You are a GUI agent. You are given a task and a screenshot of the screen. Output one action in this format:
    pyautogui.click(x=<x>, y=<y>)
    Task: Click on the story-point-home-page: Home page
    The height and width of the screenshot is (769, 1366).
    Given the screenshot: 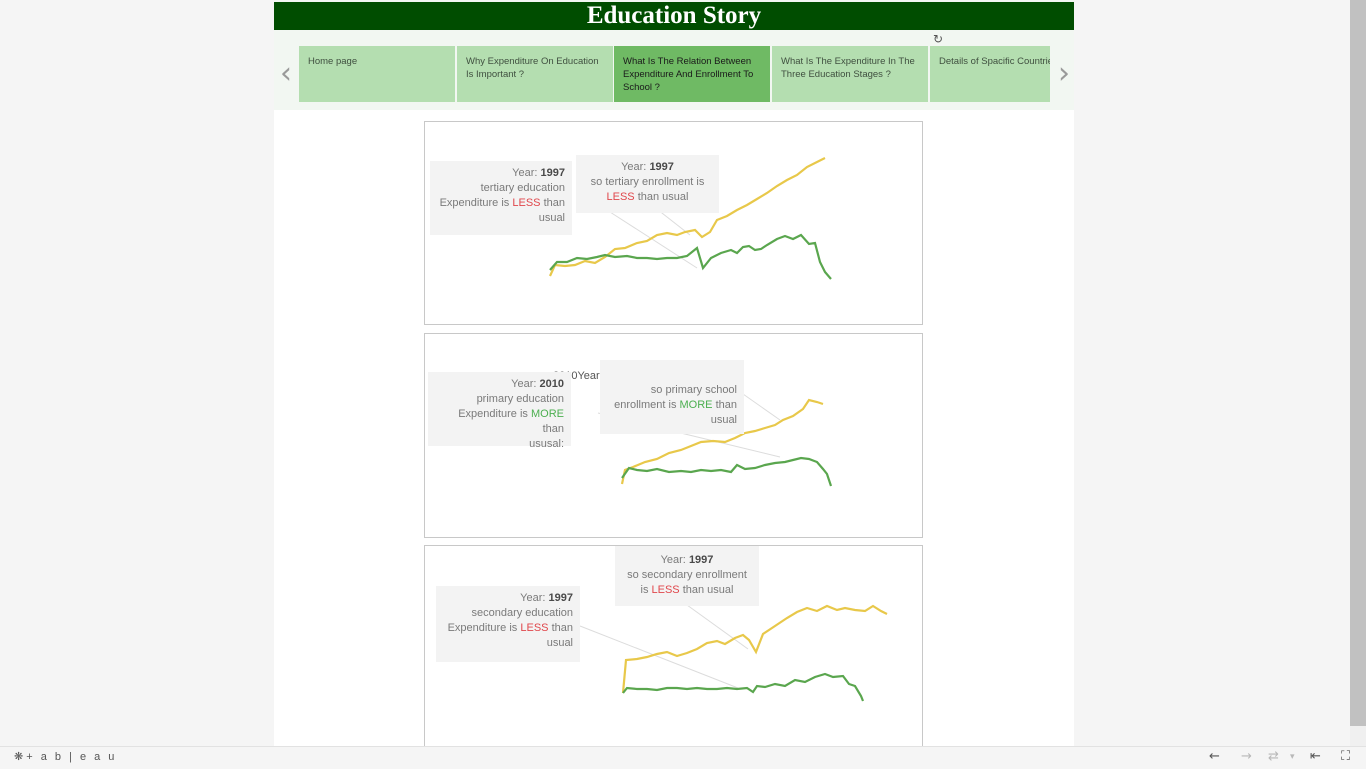 What is the action you would take?
    pyautogui.click(x=377, y=74)
    